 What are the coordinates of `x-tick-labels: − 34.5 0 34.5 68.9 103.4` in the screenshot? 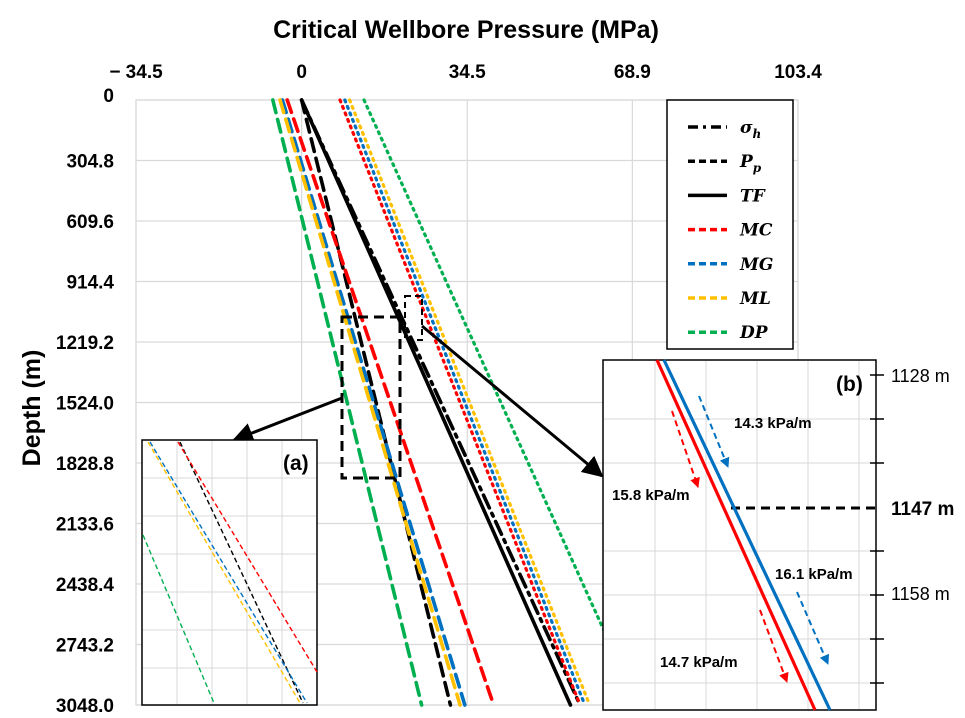 It's located at (465, 72).